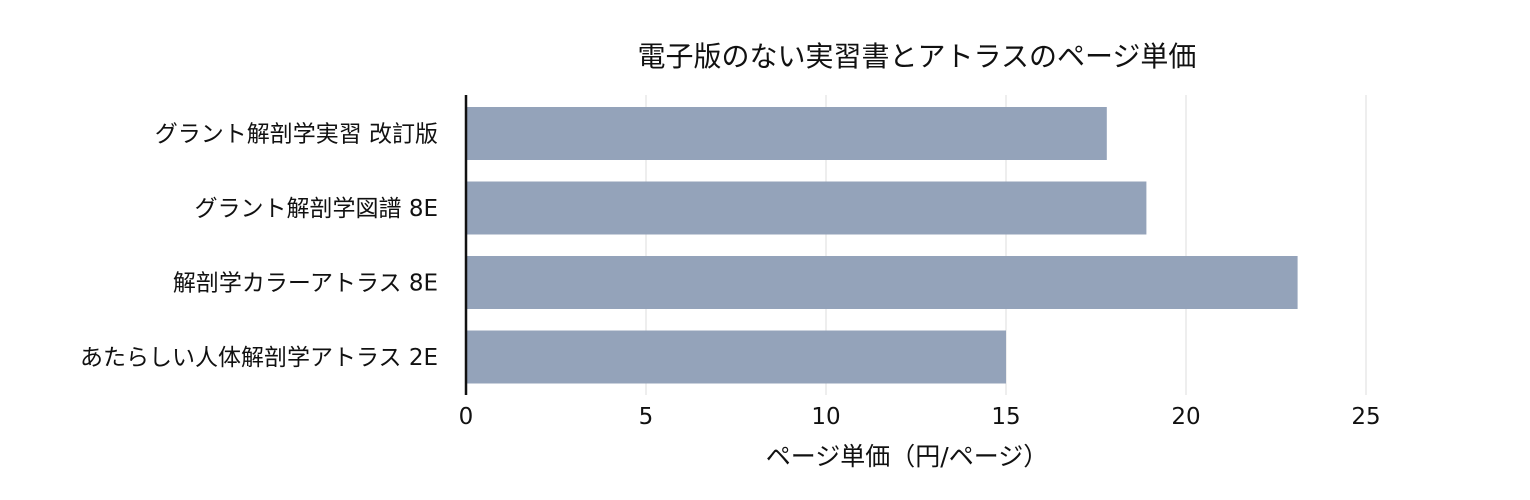 Image resolution: width=1530 pixels, height=500 pixels. Describe the element at coordinates (305, 284) in the screenshot. I see `category-label: 解剖学カラーアトラス 8E` at that location.